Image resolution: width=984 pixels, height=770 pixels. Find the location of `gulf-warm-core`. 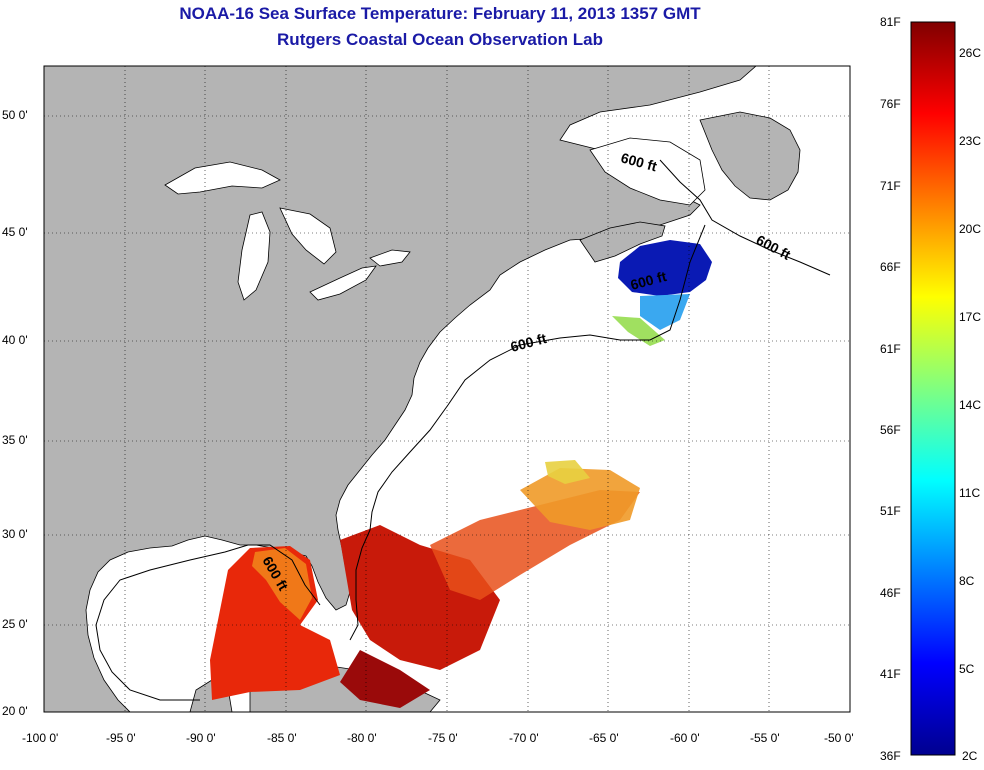

gulf-warm-core is located at coordinates (282, 584).